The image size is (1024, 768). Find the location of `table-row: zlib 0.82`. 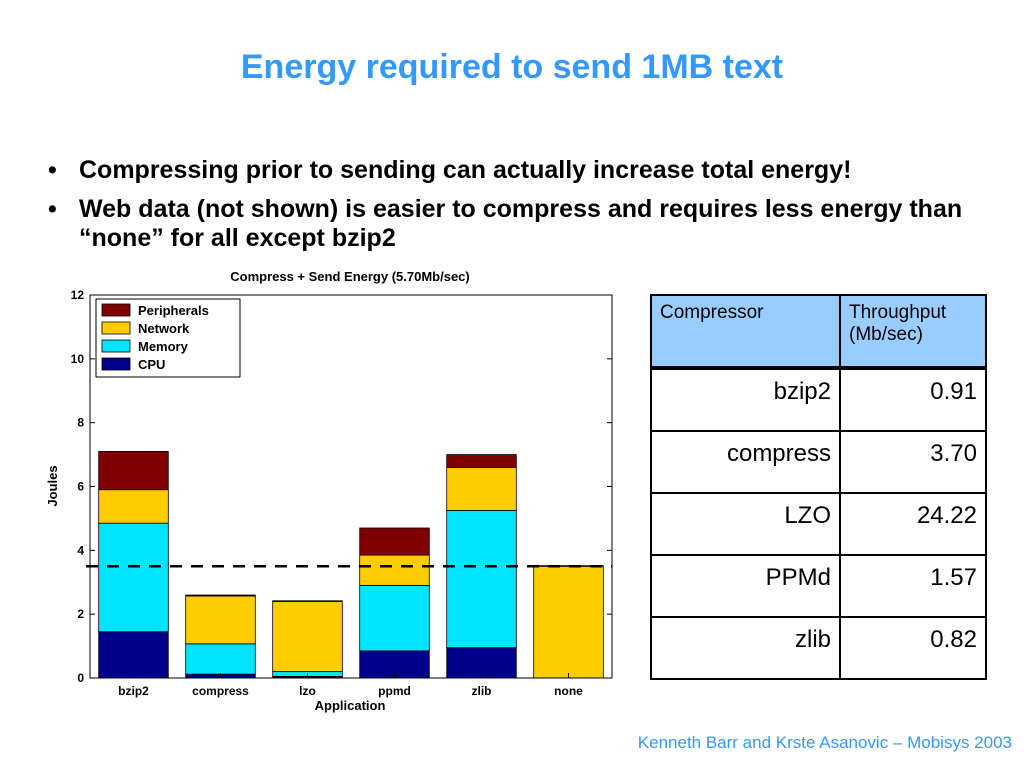

table-row: zlib 0.82 is located at coordinates (818, 648).